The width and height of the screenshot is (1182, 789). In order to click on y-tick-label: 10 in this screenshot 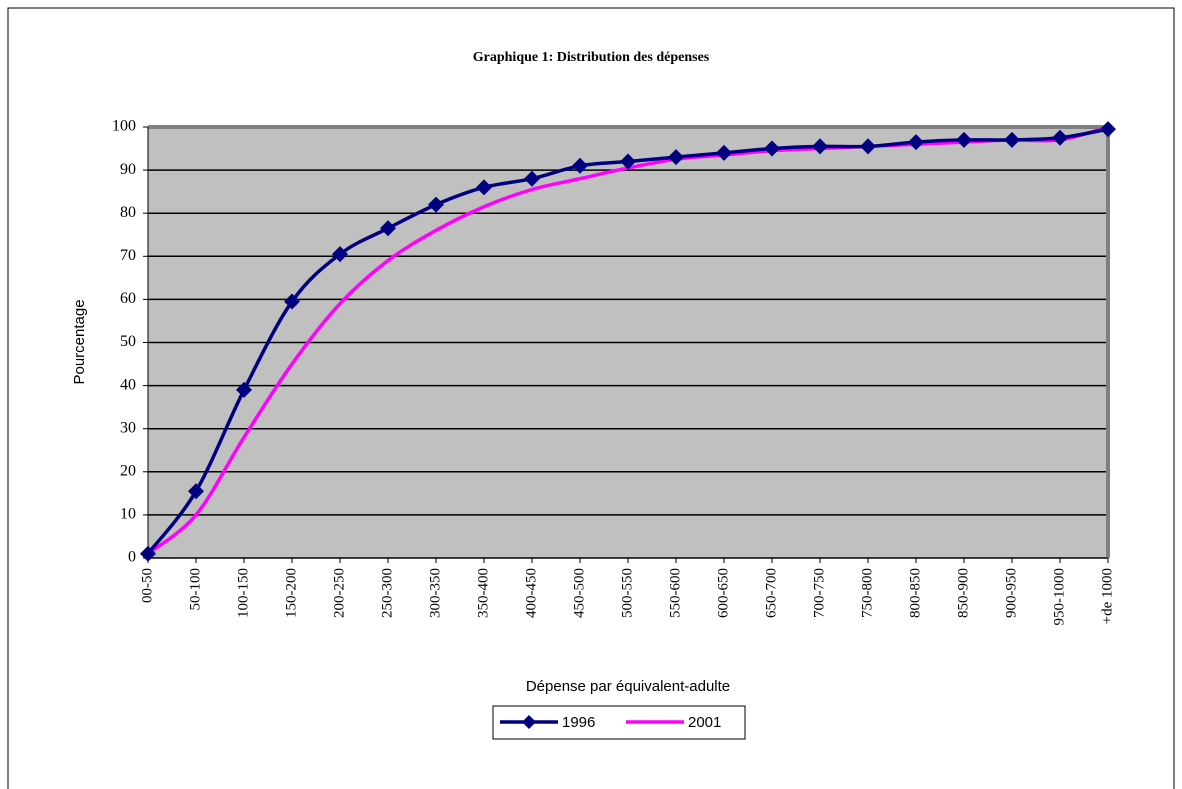, I will do `click(128, 514)`.